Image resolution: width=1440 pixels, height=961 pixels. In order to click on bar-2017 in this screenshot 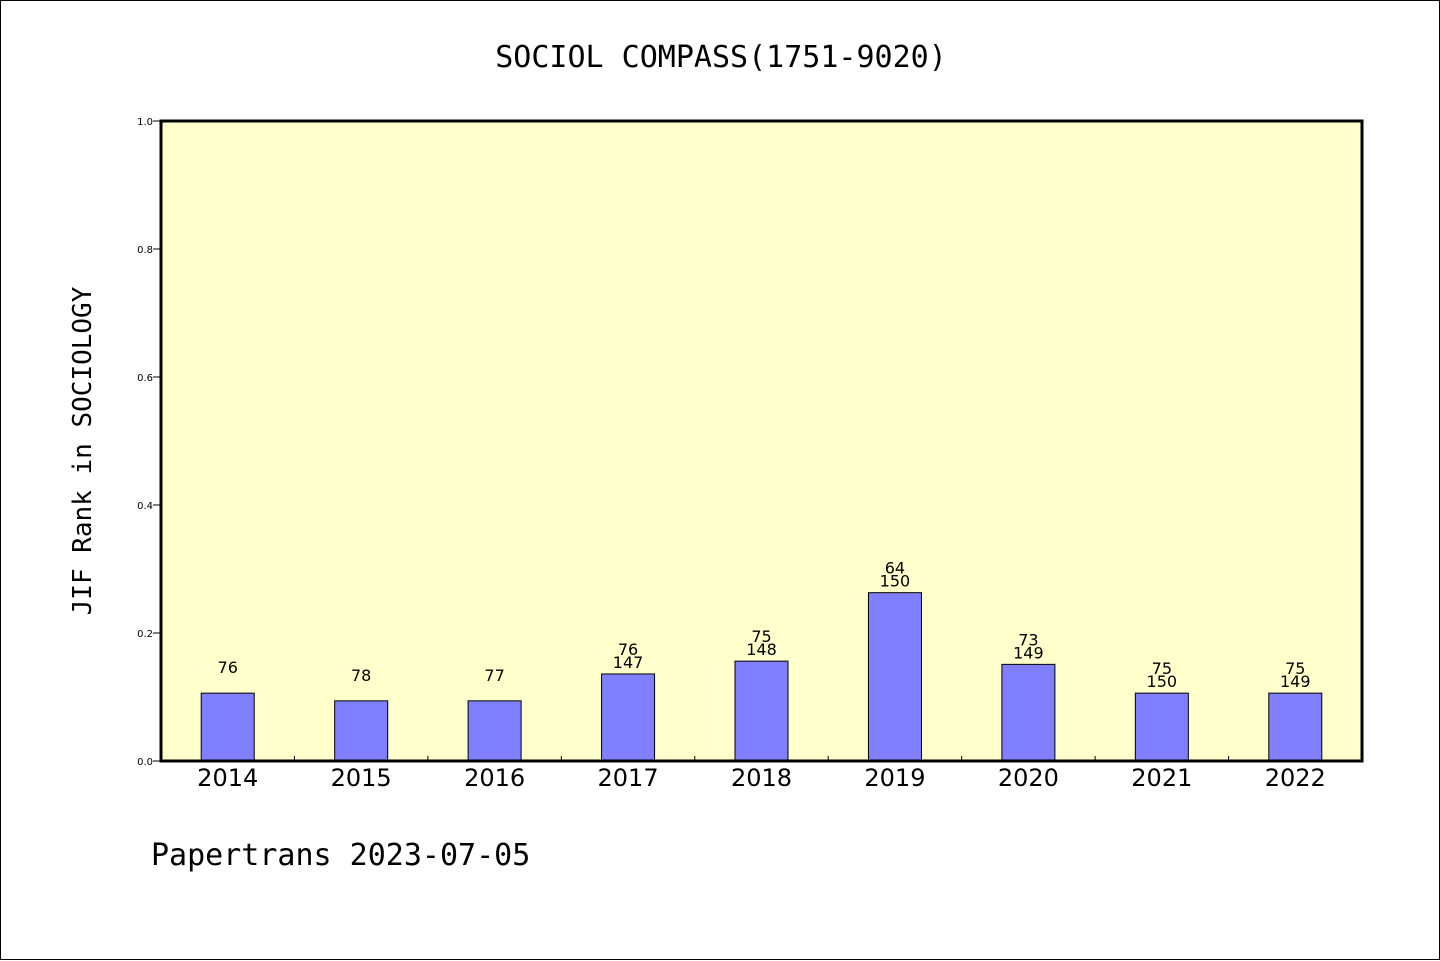, I will do `click(628, 717)`.